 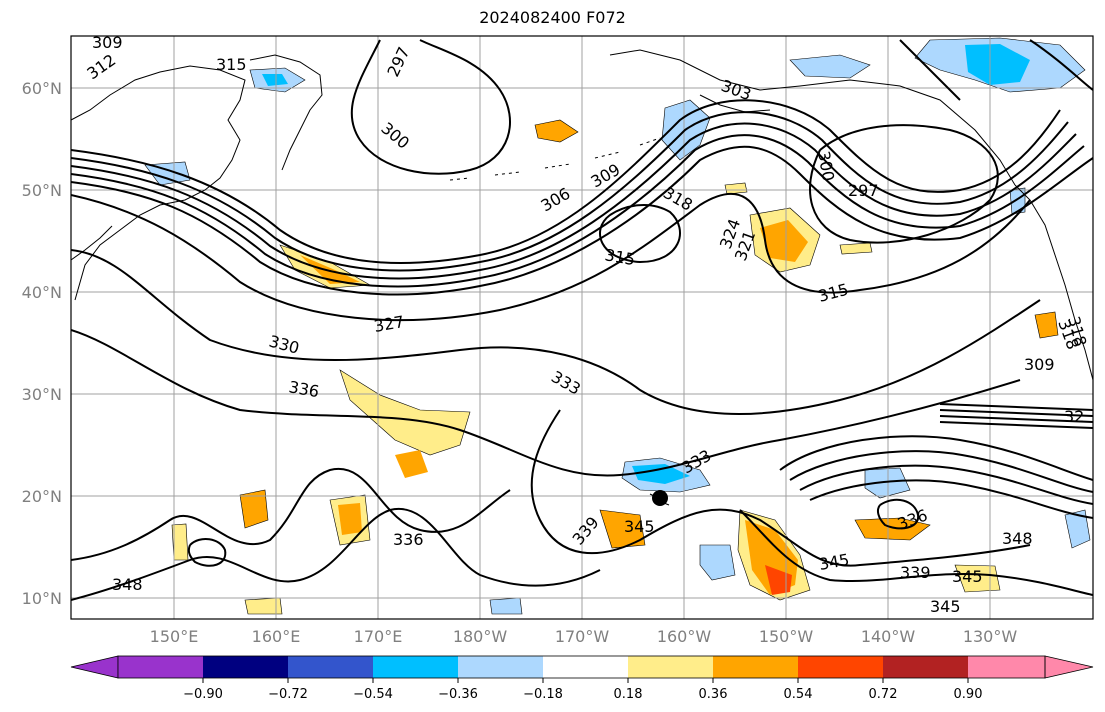 I want to click on asia-coastline, so click(x=158, y=183).